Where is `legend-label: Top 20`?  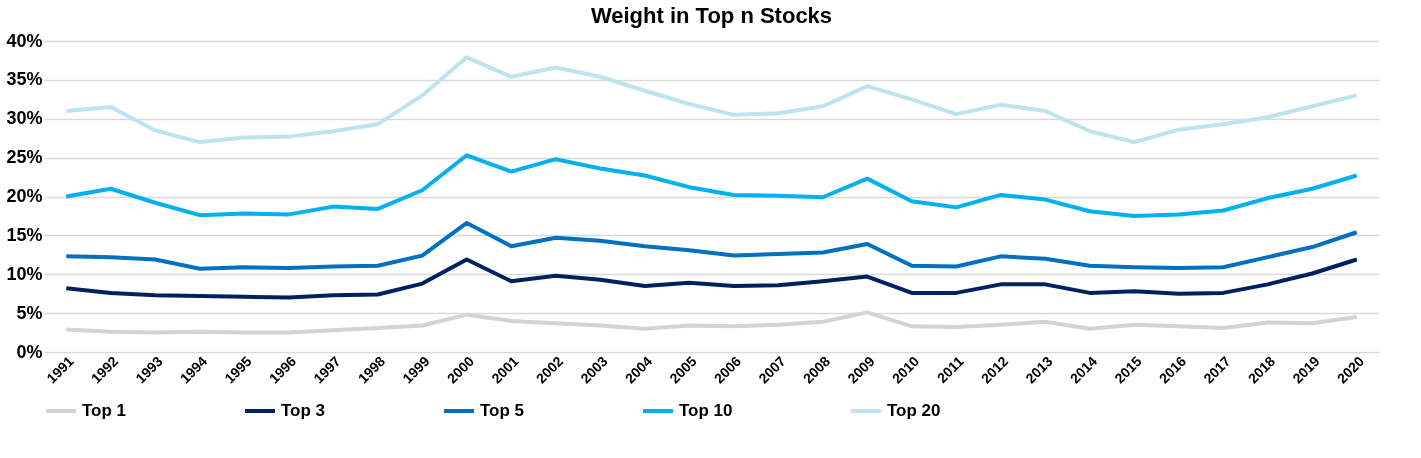 legend-label: Top 20 is located at coordinates (914, 410).